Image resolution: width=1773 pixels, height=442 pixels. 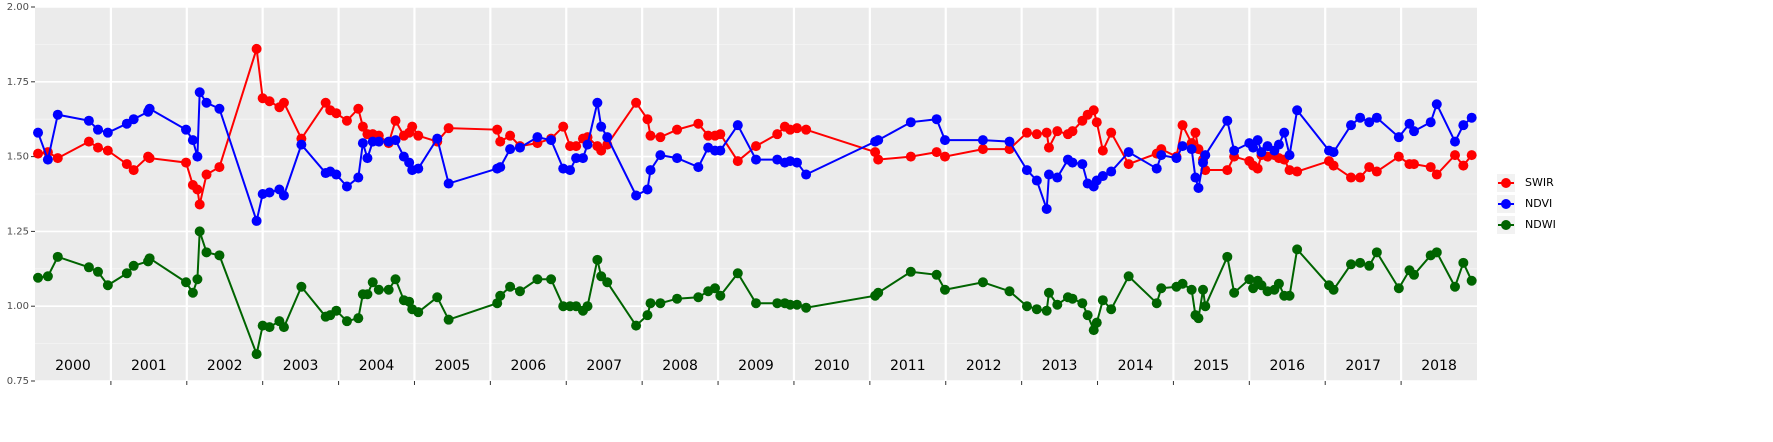 I want to click on year-label: 2005, so click(x=453, y=366).